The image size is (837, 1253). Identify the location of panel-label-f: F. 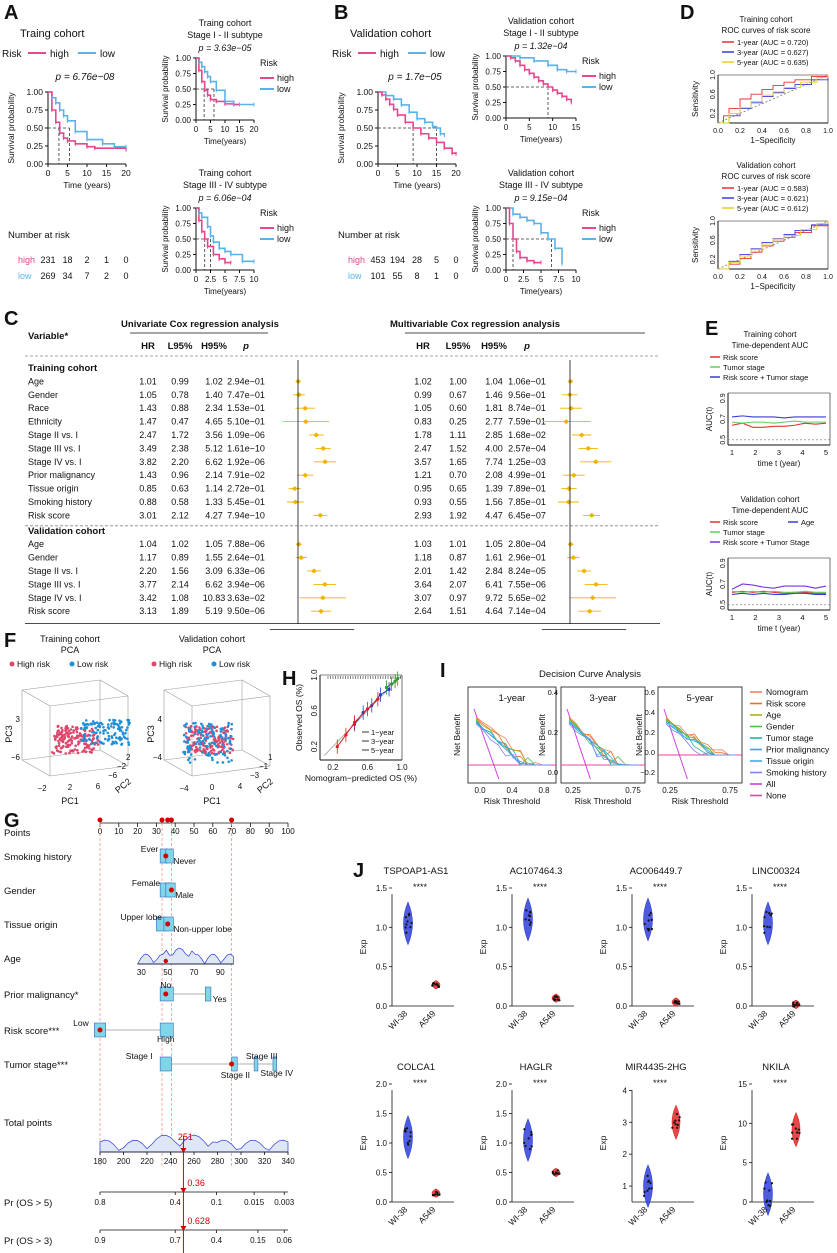
(10, 641).